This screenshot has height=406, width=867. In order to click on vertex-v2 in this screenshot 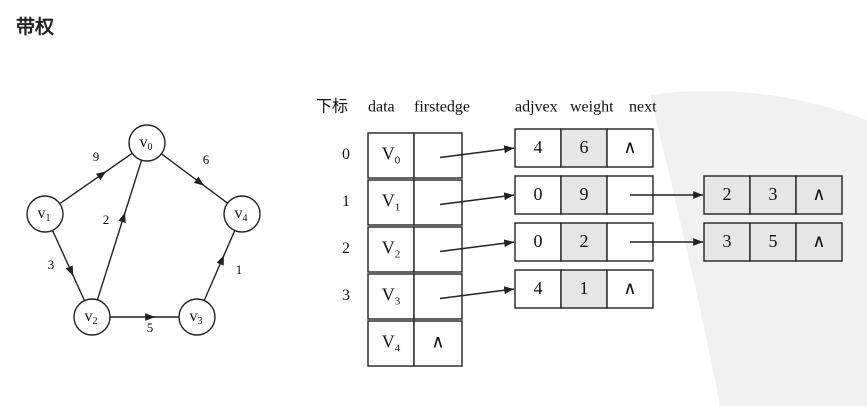, I will do `click(92, 317)`.